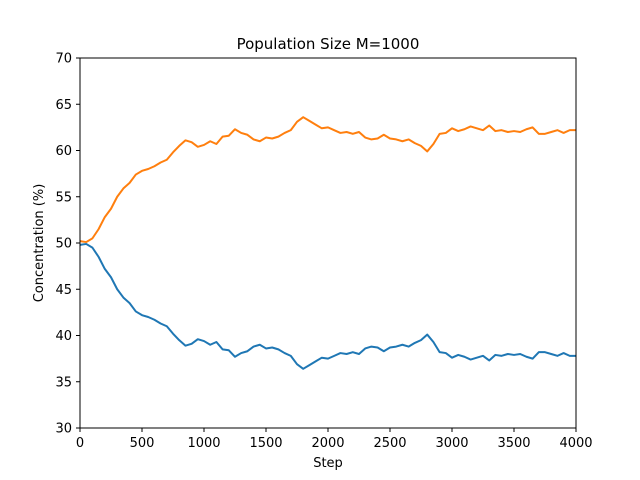  Describe the element at coordinates (451, 443) in the screenshot. I see `x-tick-label: 3000` at that location.